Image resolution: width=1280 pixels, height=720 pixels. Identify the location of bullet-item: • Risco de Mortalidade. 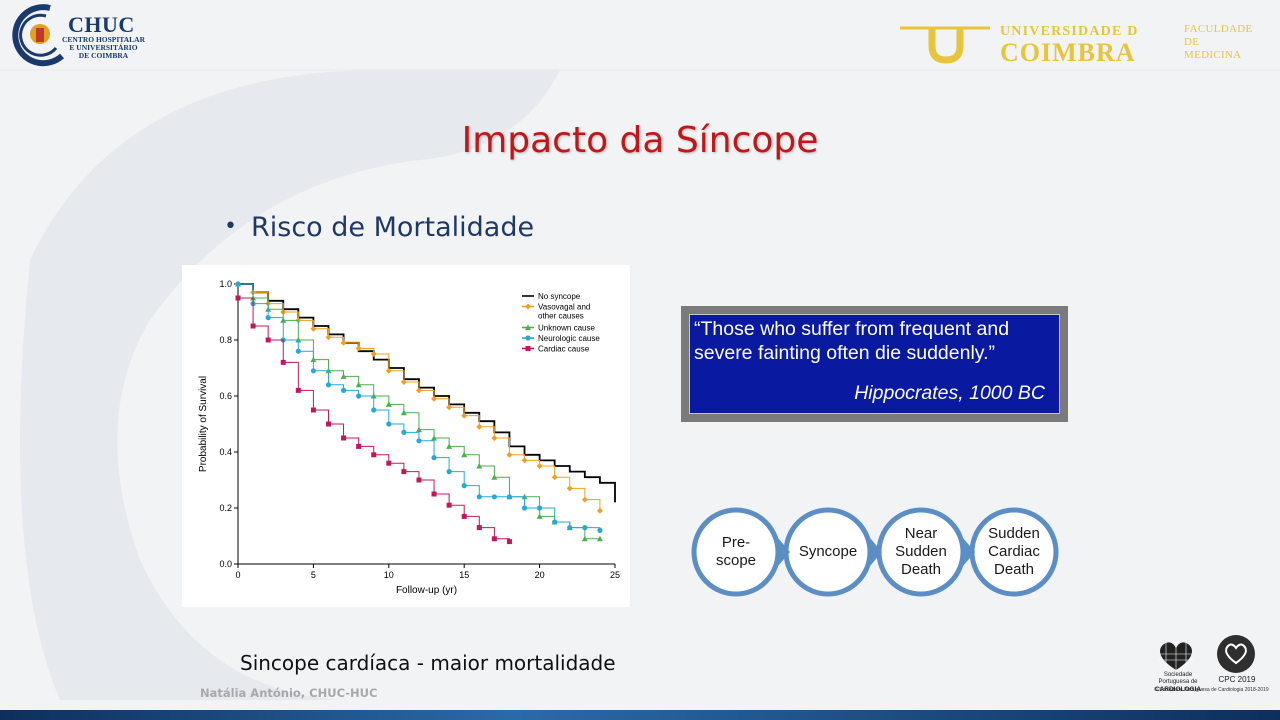
(379, 227).